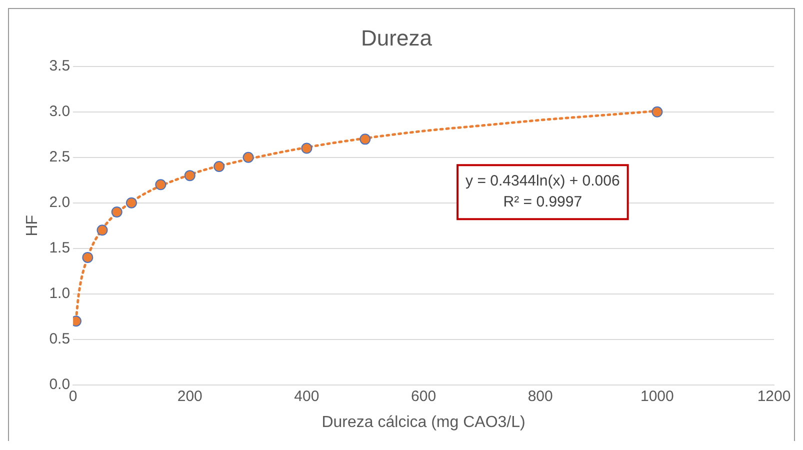 This screenshot has height=450, width=803. I want to click on x-tick-label: 400, so click(307, 396).